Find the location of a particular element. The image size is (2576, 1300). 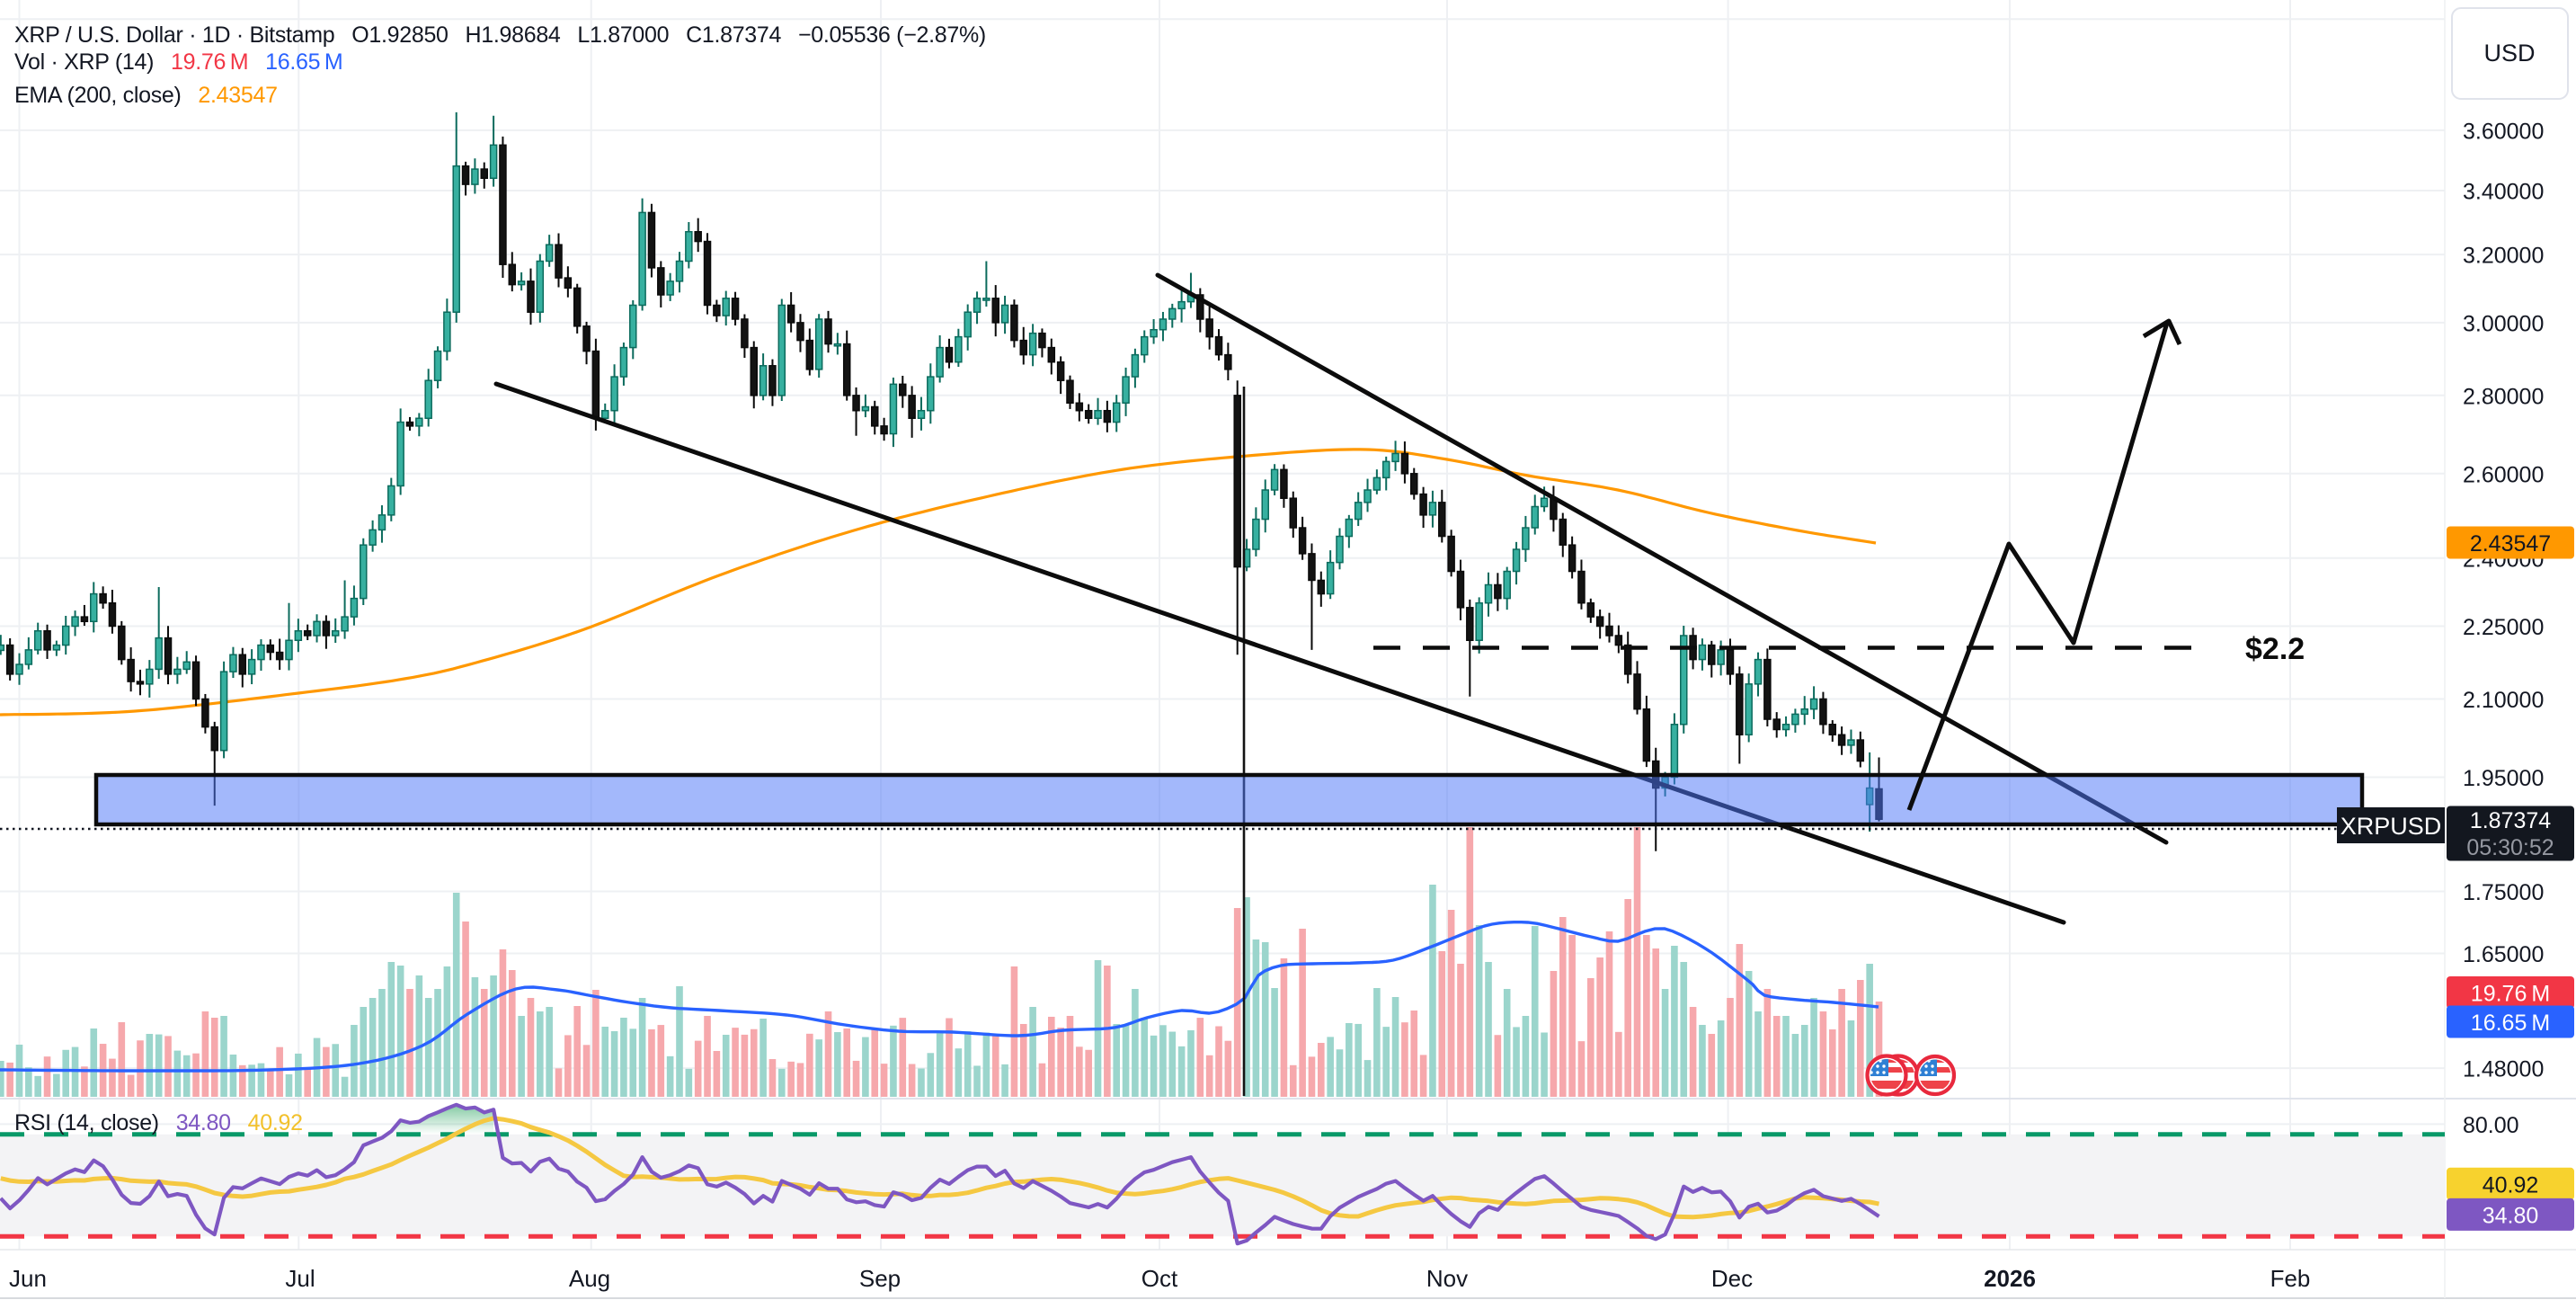

svg-text: 3.40000 is located at coordinates (2503, 192).